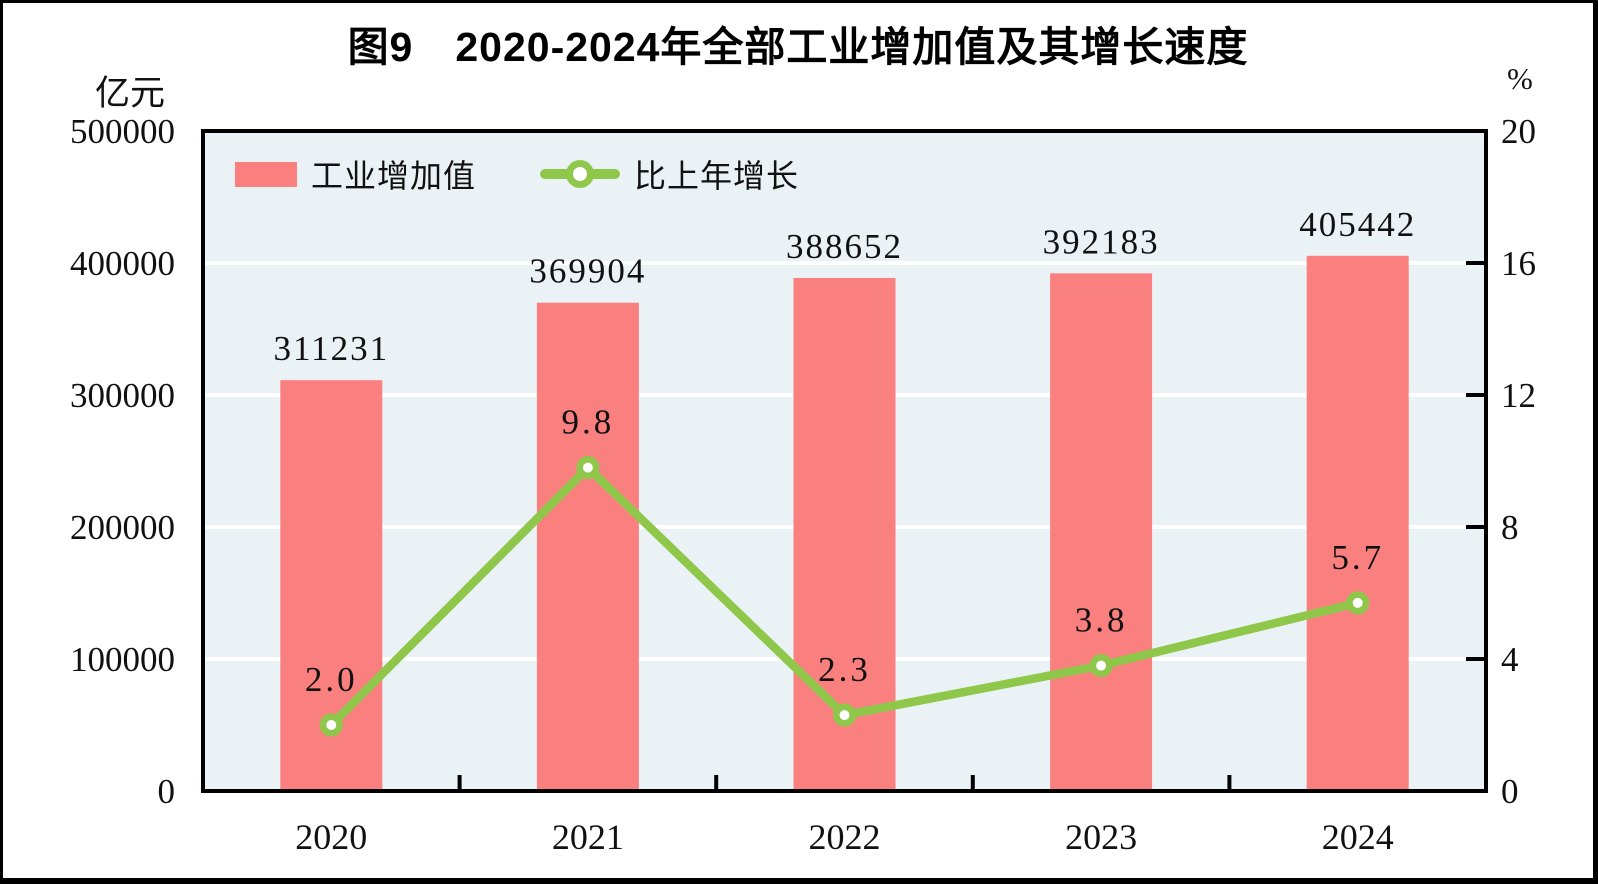 The image size is (1598, 884). I want to click on bar-2021, so click(587, 546).